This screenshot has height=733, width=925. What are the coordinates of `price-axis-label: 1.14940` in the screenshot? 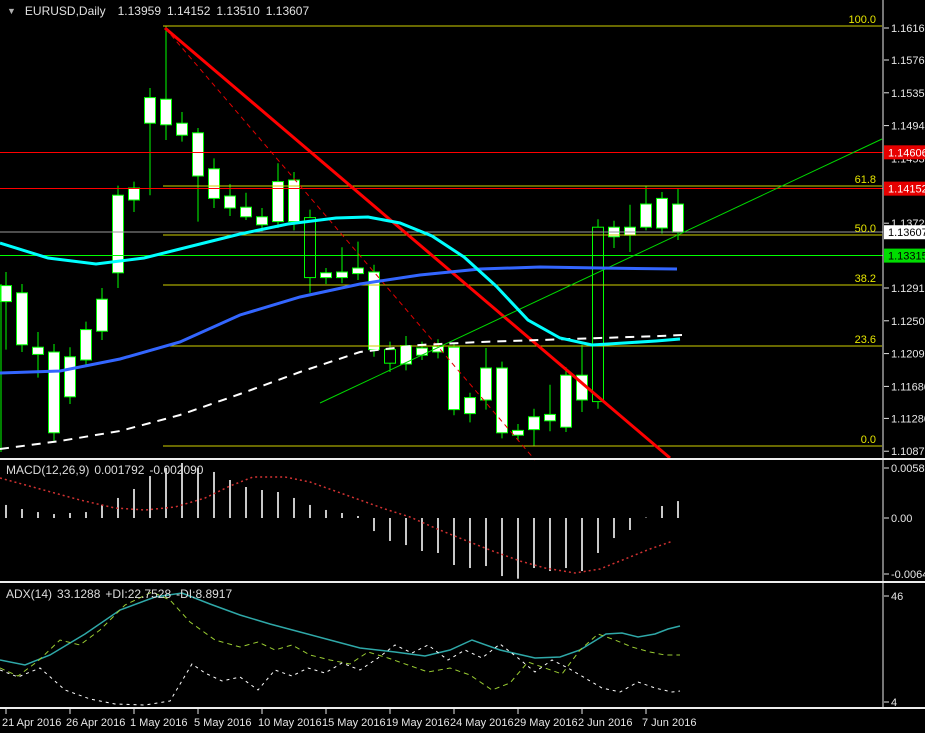 It's located at (908, 127).